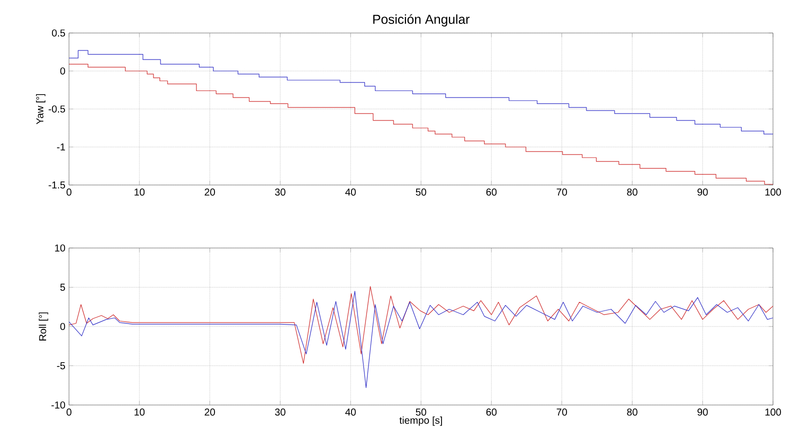  What do you see at coordinates (61, 147) in the screenshot?
I see `y-tick-label: -1` at bounding box center [61, 147].